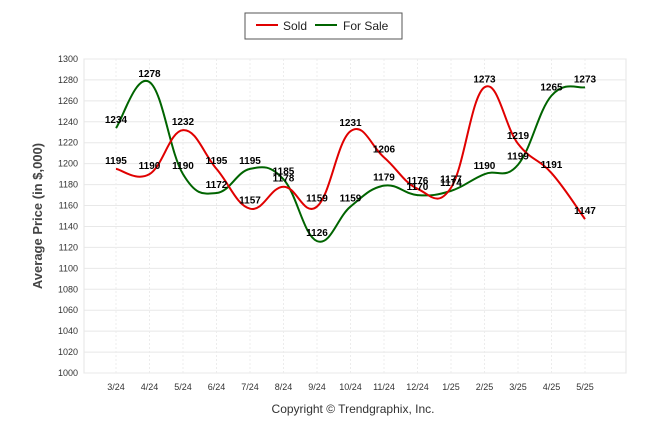  I want to click on y-tick-label: 1120, so click(68, 247).